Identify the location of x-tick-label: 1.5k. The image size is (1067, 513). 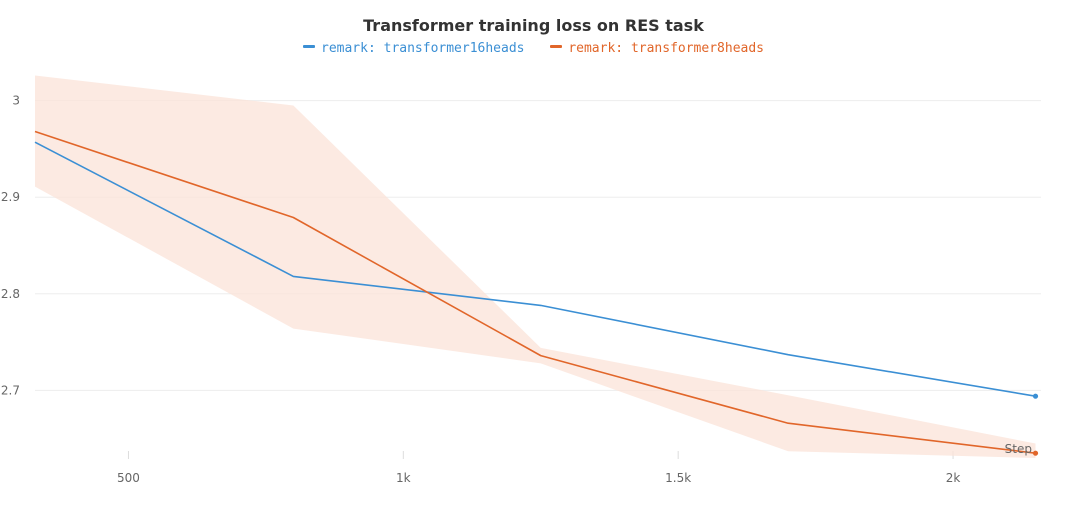
(678, 478).